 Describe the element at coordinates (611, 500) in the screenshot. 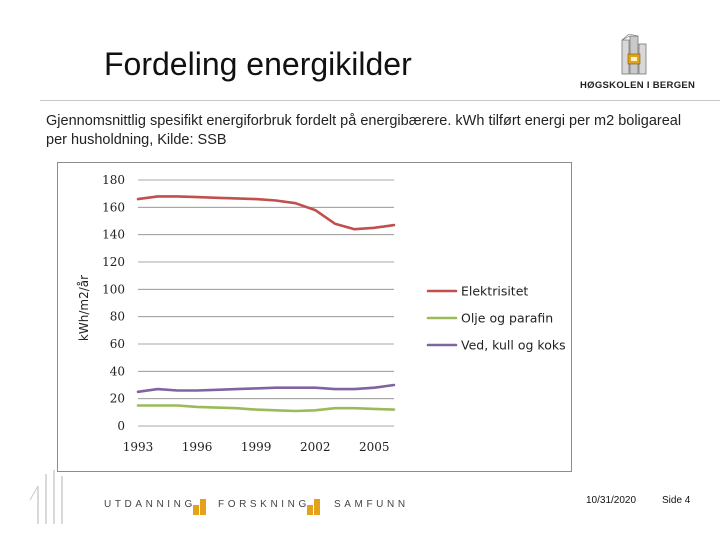

I see `footer-date: 10/31/2020` at that location.